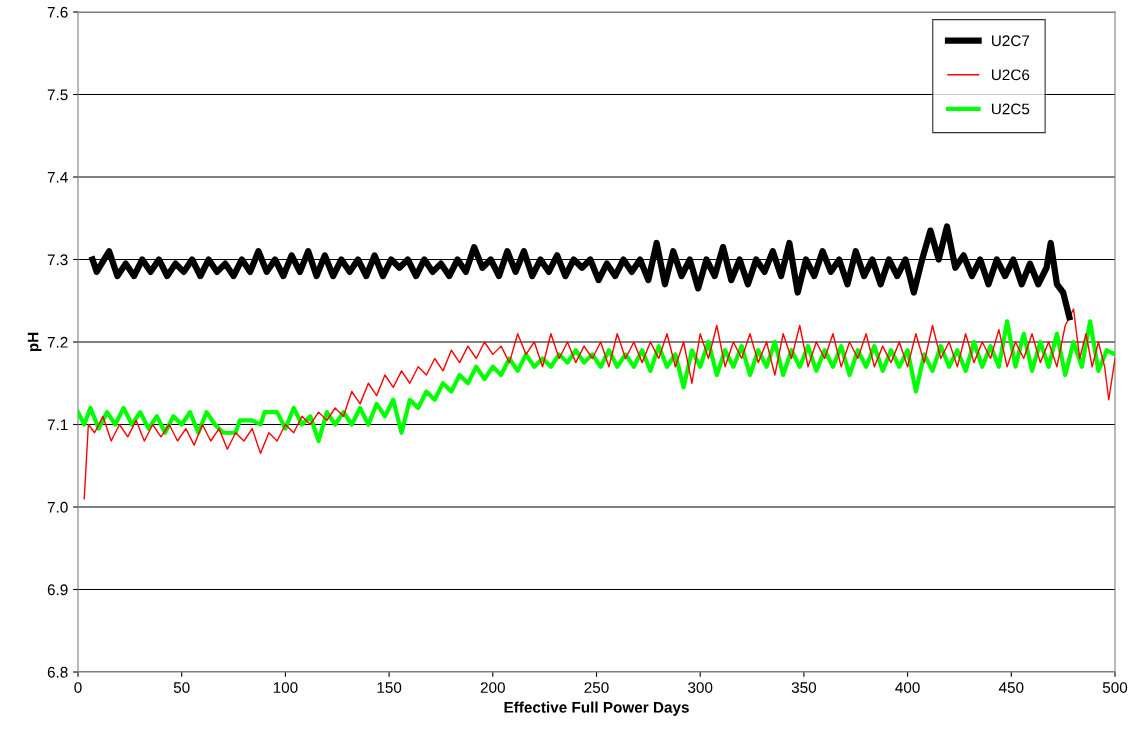 This screenshot has width=1138, height=746. Describe the element at coordinates (1115, 687) in the screenshot. I see `x-tick-label: 500` at that location.